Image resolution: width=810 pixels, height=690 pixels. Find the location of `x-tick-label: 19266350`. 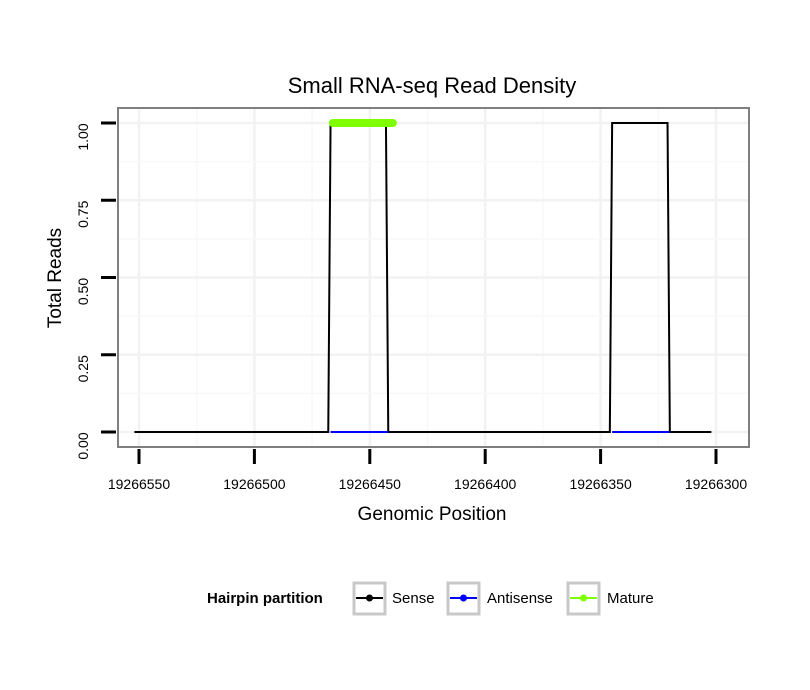

x-tick-label: 19266350 is located at coordinates (600, 484).